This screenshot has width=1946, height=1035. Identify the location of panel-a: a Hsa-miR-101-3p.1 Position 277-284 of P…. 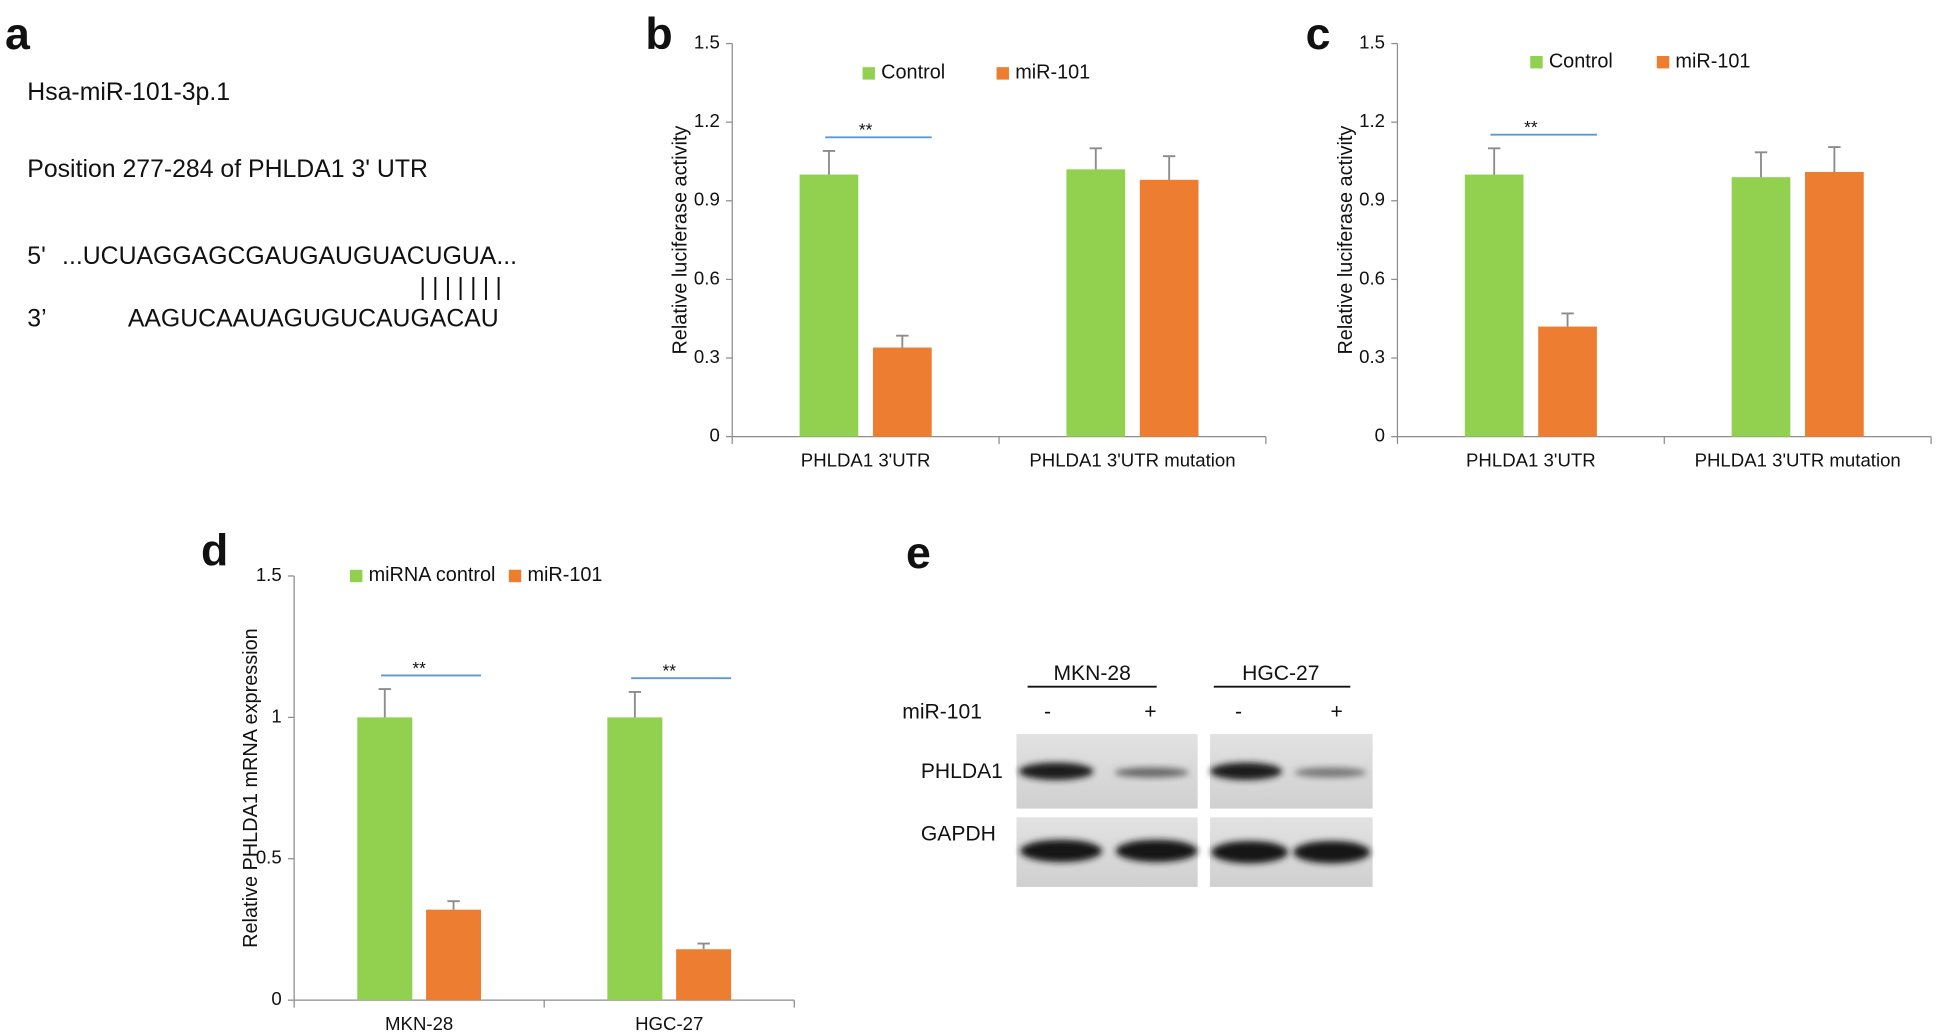
(261, 171).